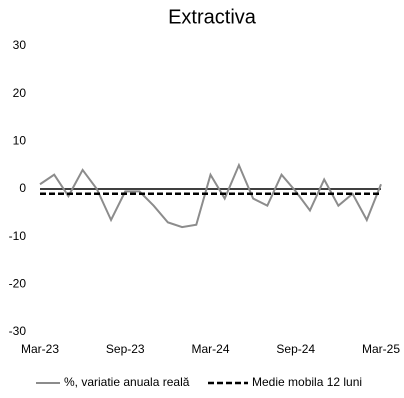  Describe the element at coordinates (295, 349) in the screenshot. I see `x-tick-label: Sep-24` at that location.